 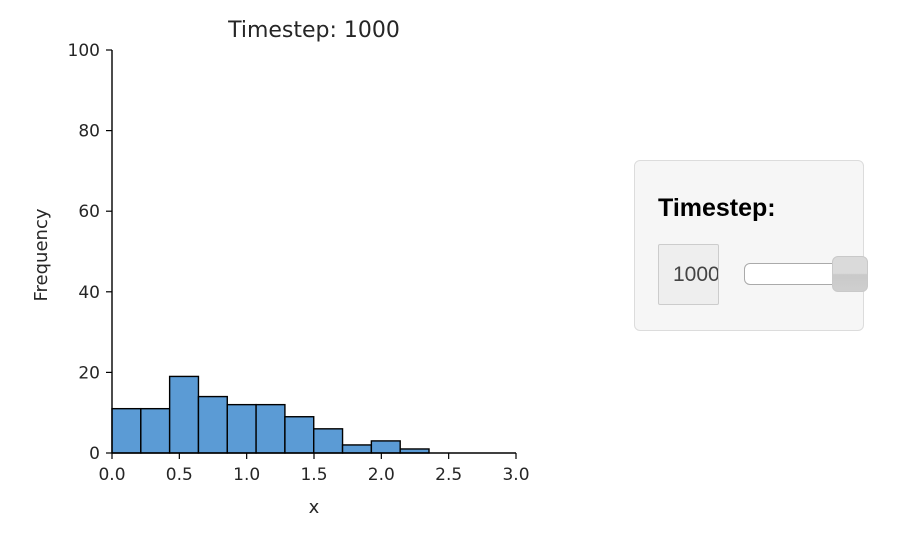 What do you see at coordinates (751, 245) in the screenshot?
I see `timestep-control-panel: Timestep: 1000` at bounding box center [751, 245].